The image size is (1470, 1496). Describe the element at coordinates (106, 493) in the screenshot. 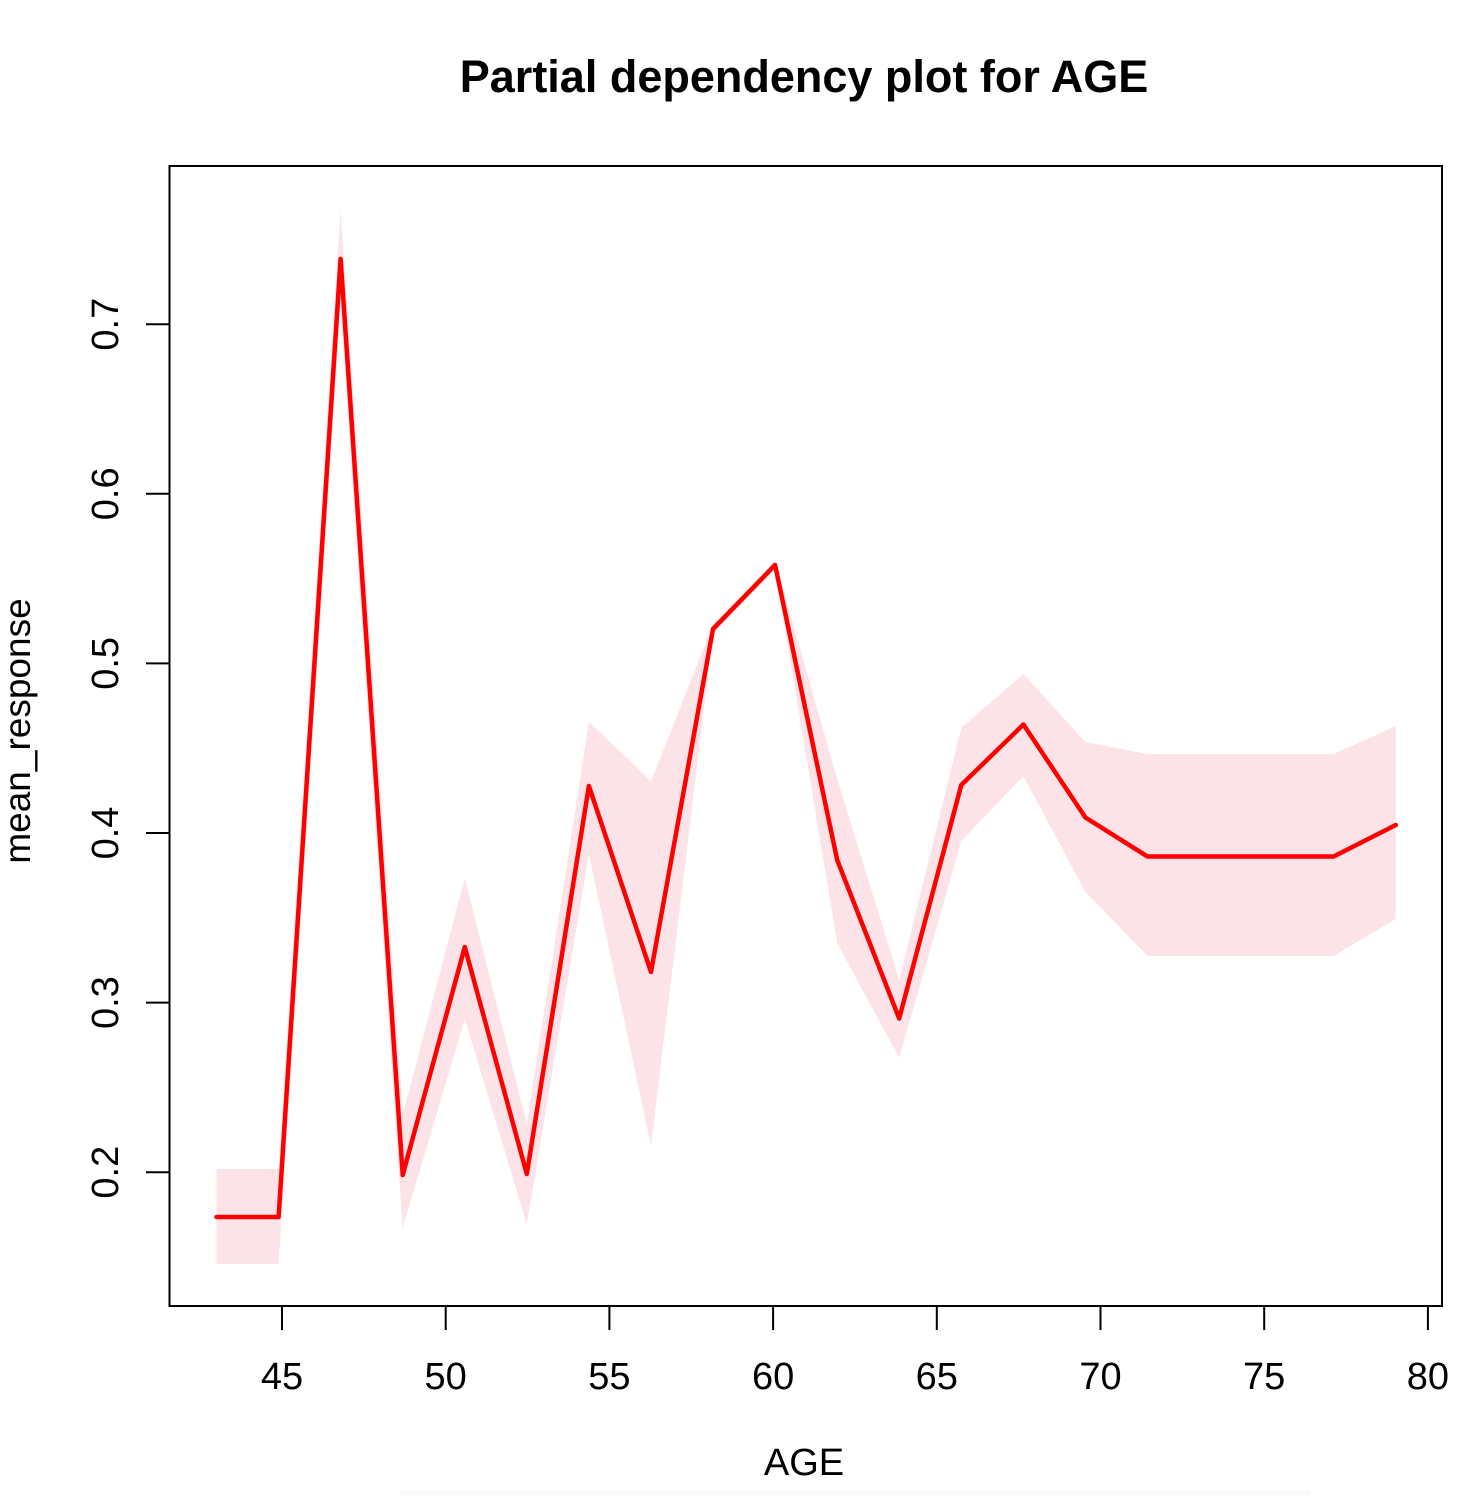

I see `svg-text: 0.6` at that location.